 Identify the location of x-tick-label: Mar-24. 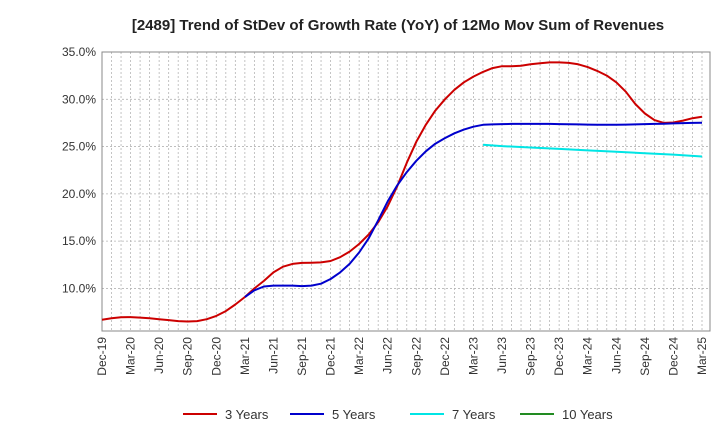
(588, 356).